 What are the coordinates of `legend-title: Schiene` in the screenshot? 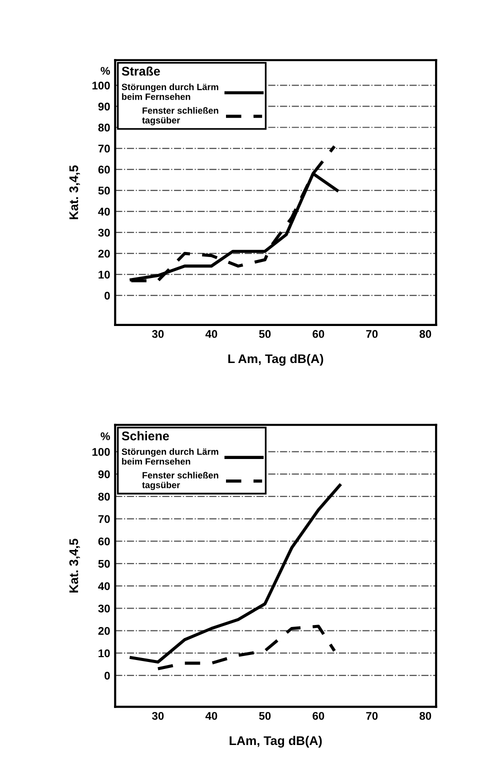 It's located at (145, 435).